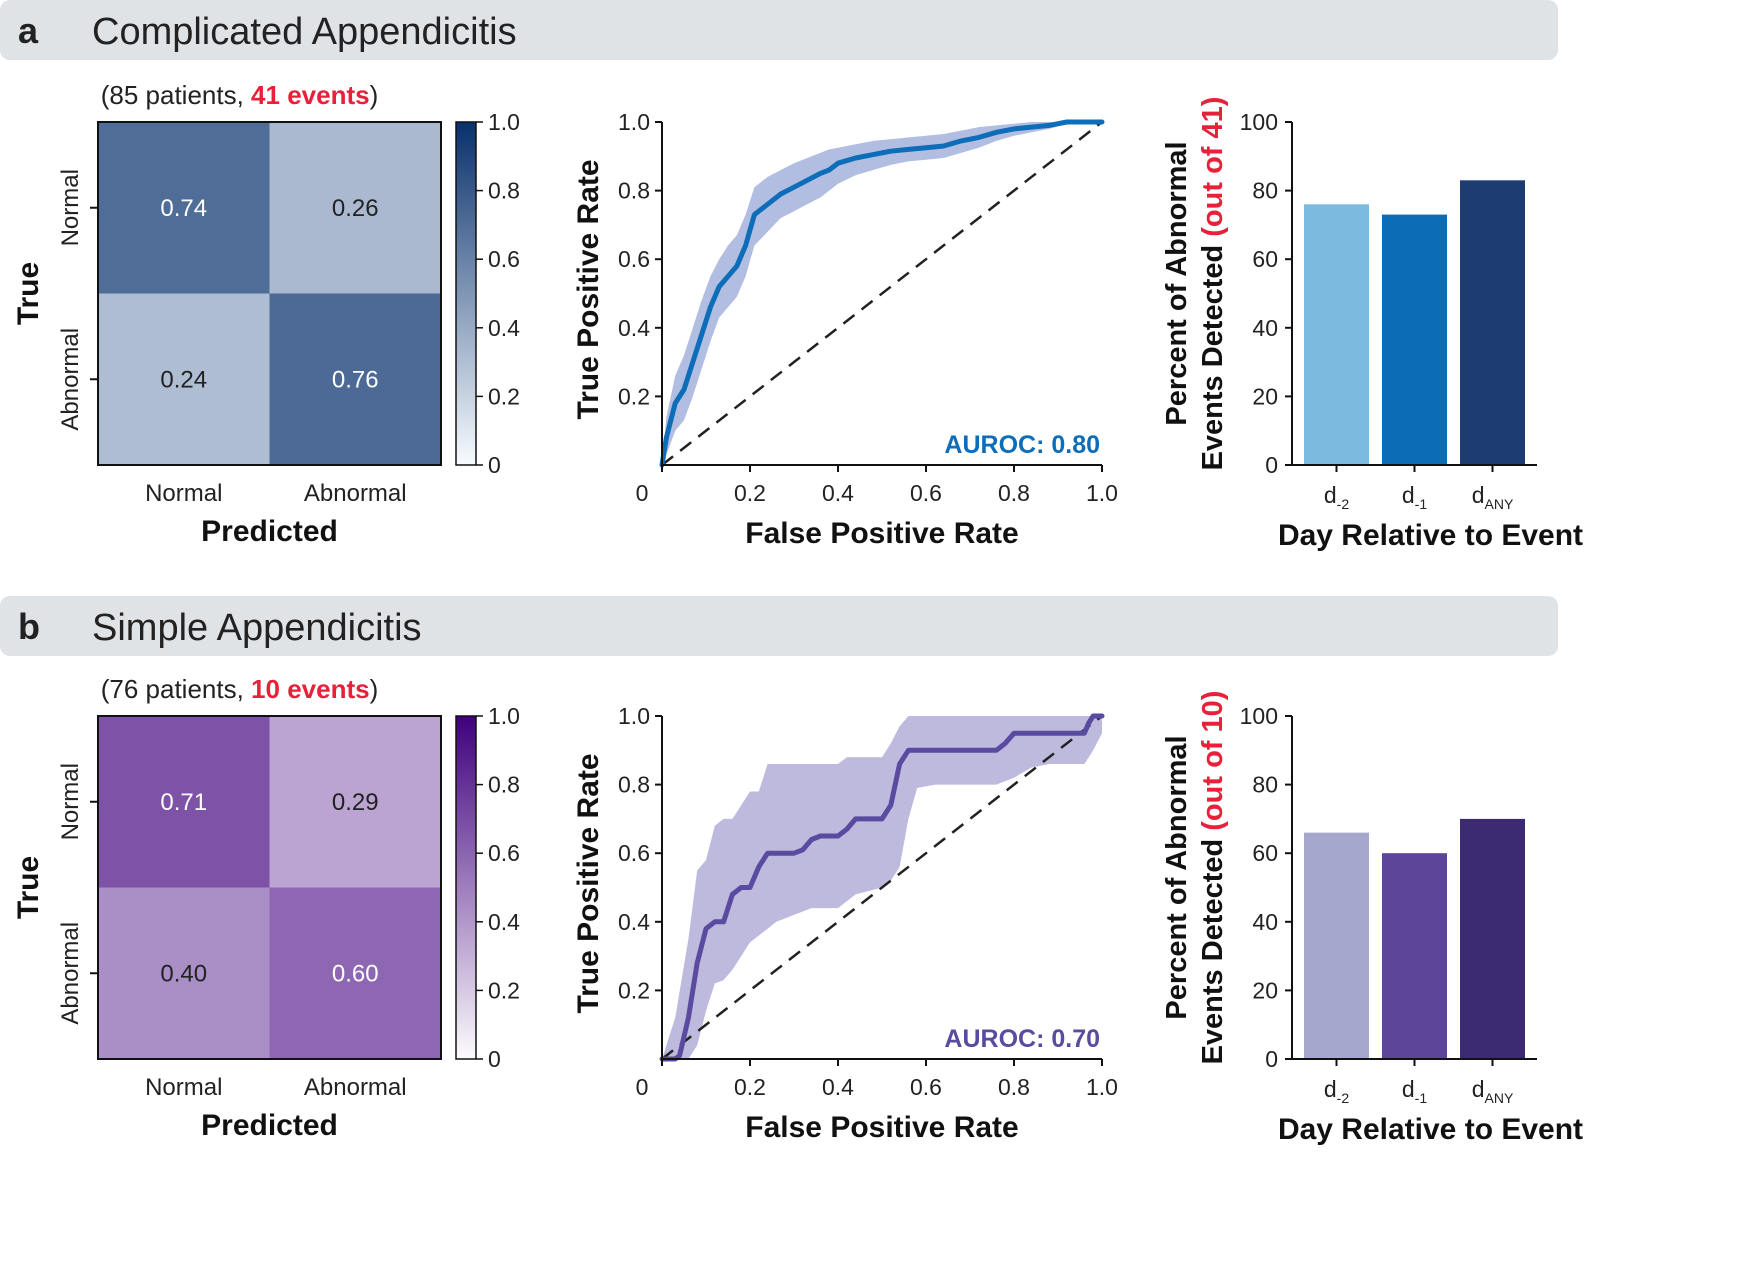  Describe the element at coordinates (70, 379) in the screenshot. I see `cm-row-label: Abnormal` at that location.